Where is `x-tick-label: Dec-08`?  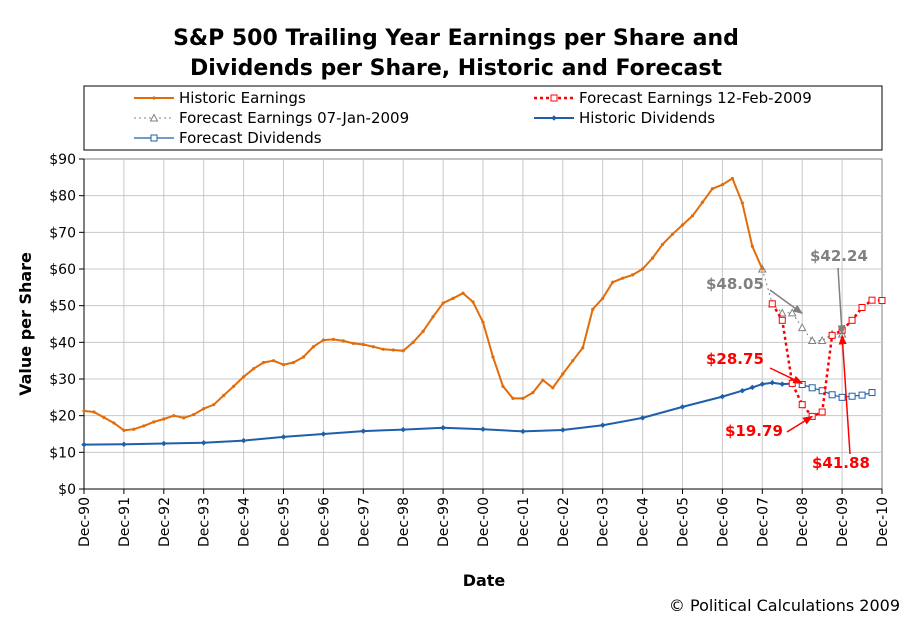
x-tick-label: Dec-08 is located at coordinates (803, 522).